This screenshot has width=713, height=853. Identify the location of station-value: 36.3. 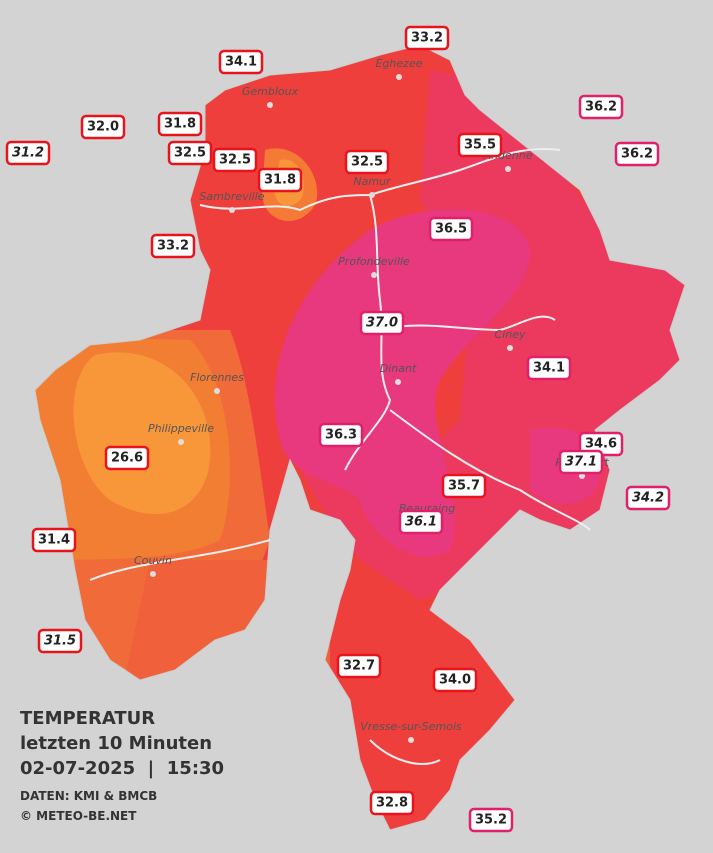
(341, 435).